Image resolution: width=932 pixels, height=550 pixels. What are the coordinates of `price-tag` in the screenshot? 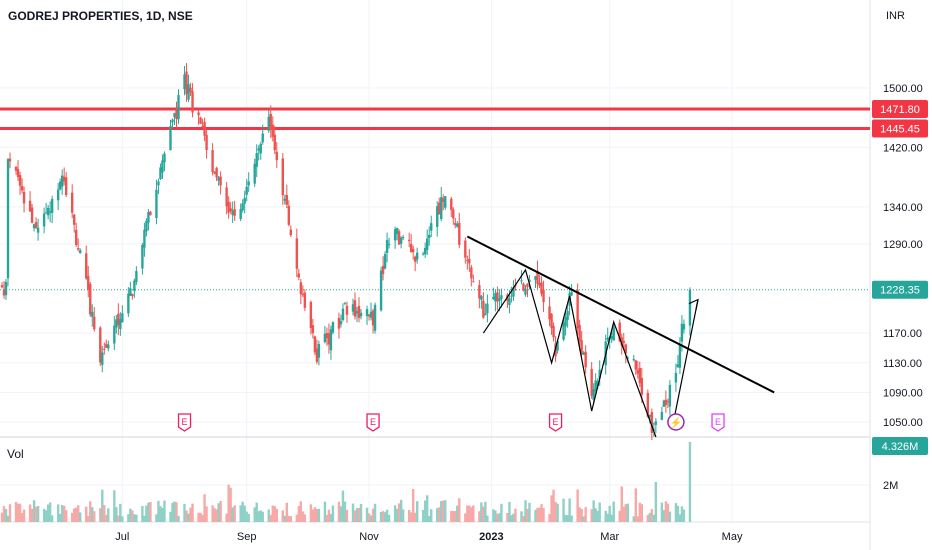 It's located at (900, 289).